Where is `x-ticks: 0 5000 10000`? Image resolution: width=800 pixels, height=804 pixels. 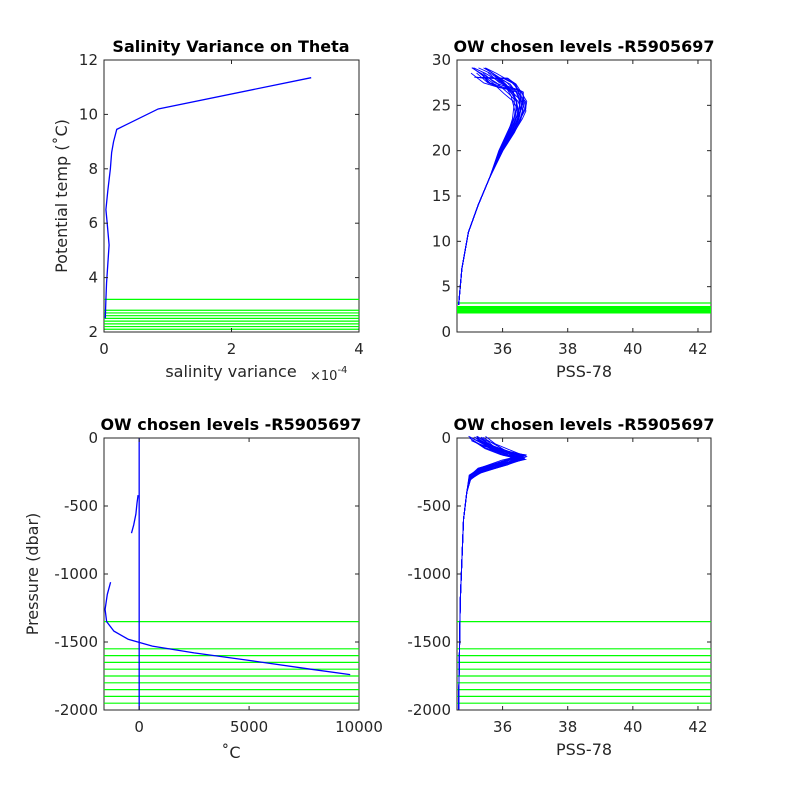 x-ticks: 0 5000 10000 is located at coordinates (258, 587).